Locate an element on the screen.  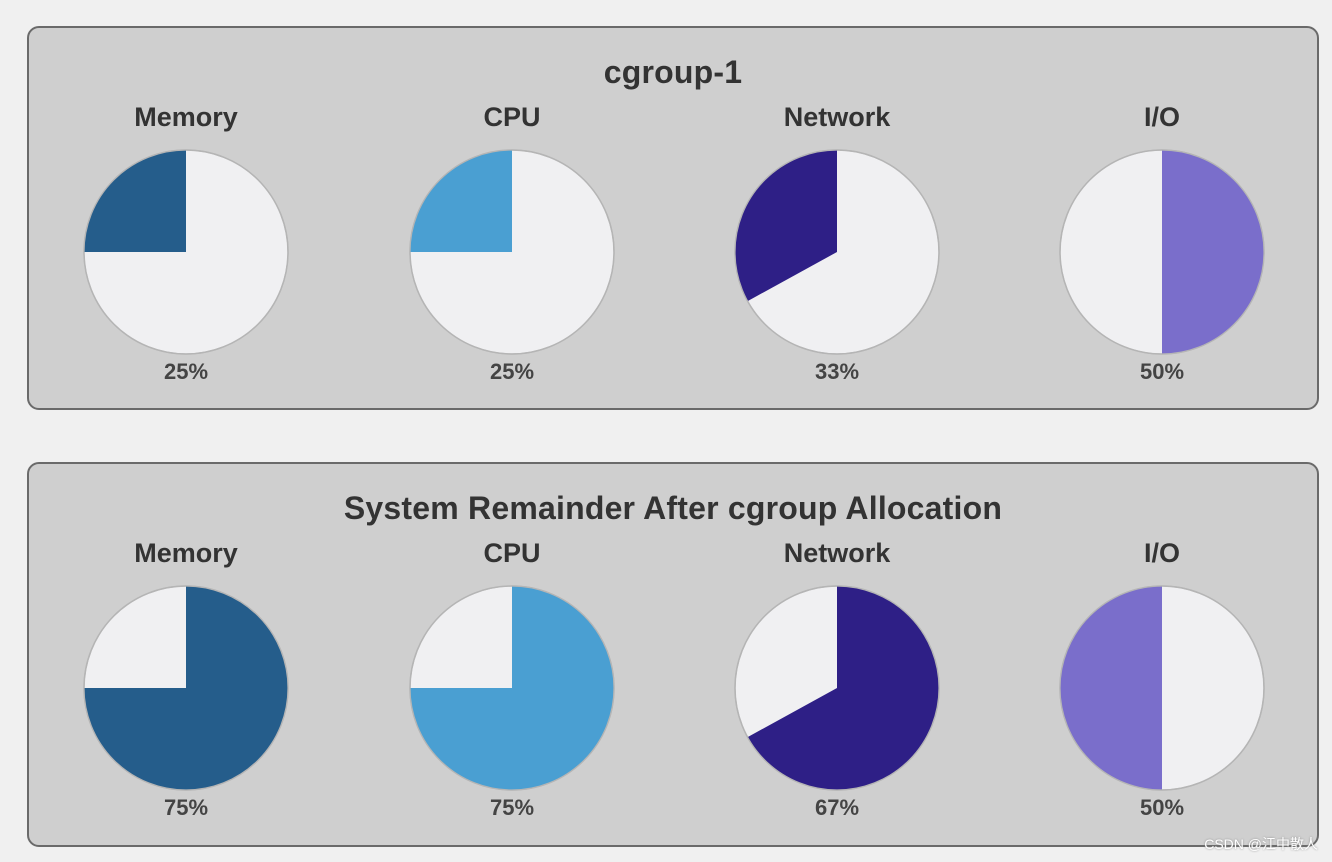
pie-network: Network 33% is located at coordinates (837, 247).